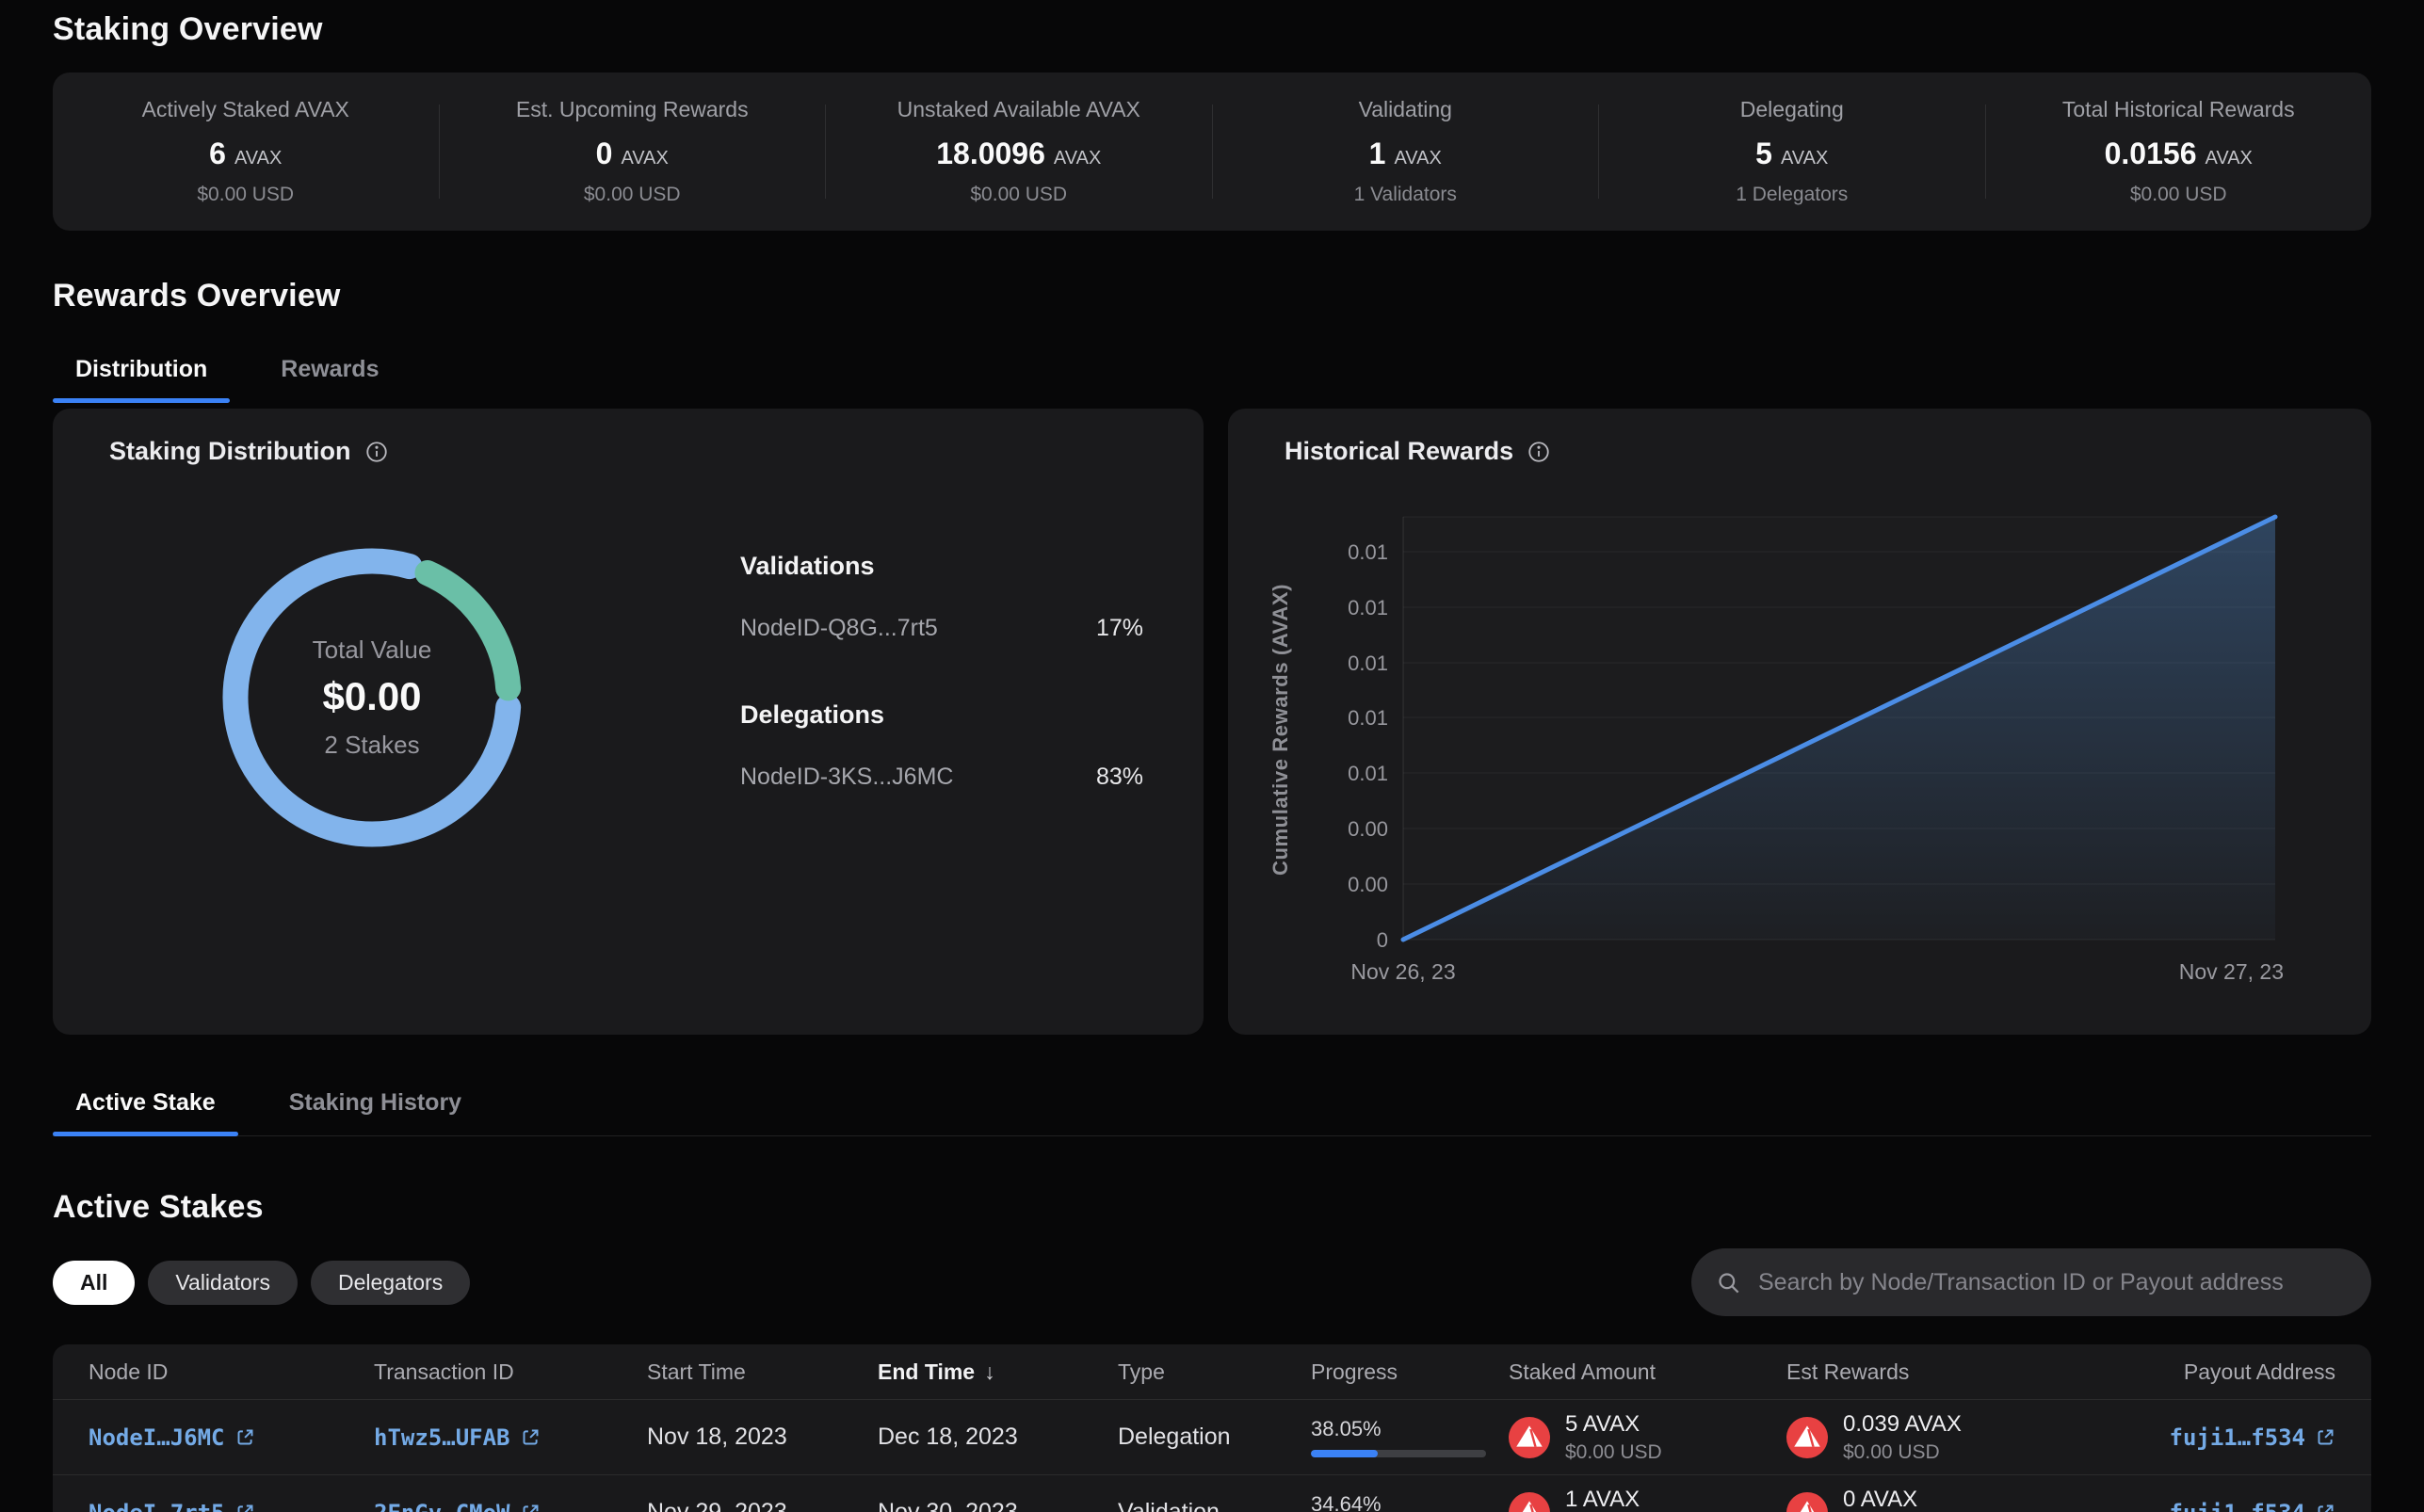 This screenshot has height=1512, width=2424. Describe the element at coordinates (372, 697) in the screenshot. I see `donut-segment-delegation` at that location.